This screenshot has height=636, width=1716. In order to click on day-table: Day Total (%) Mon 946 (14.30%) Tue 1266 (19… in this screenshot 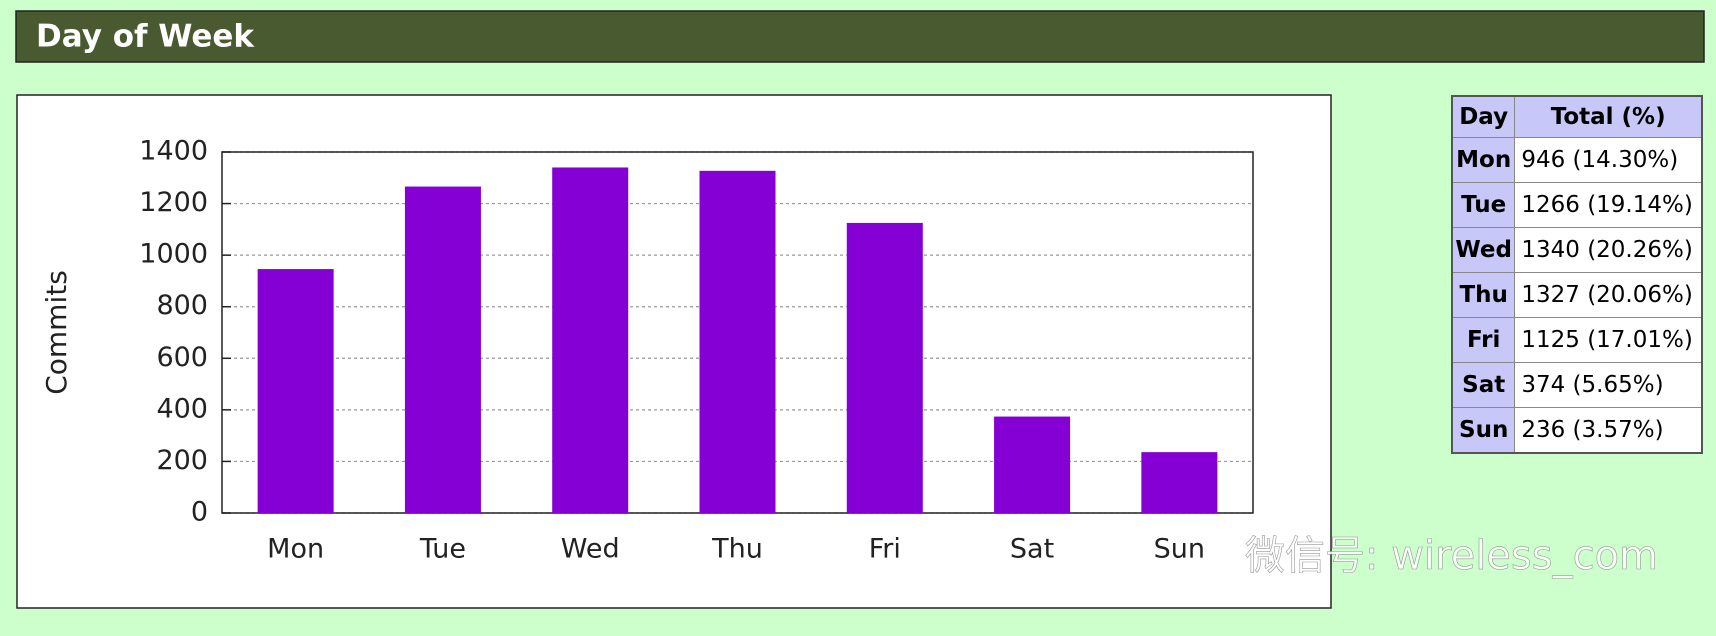, I will do `click(1577, 274)`.